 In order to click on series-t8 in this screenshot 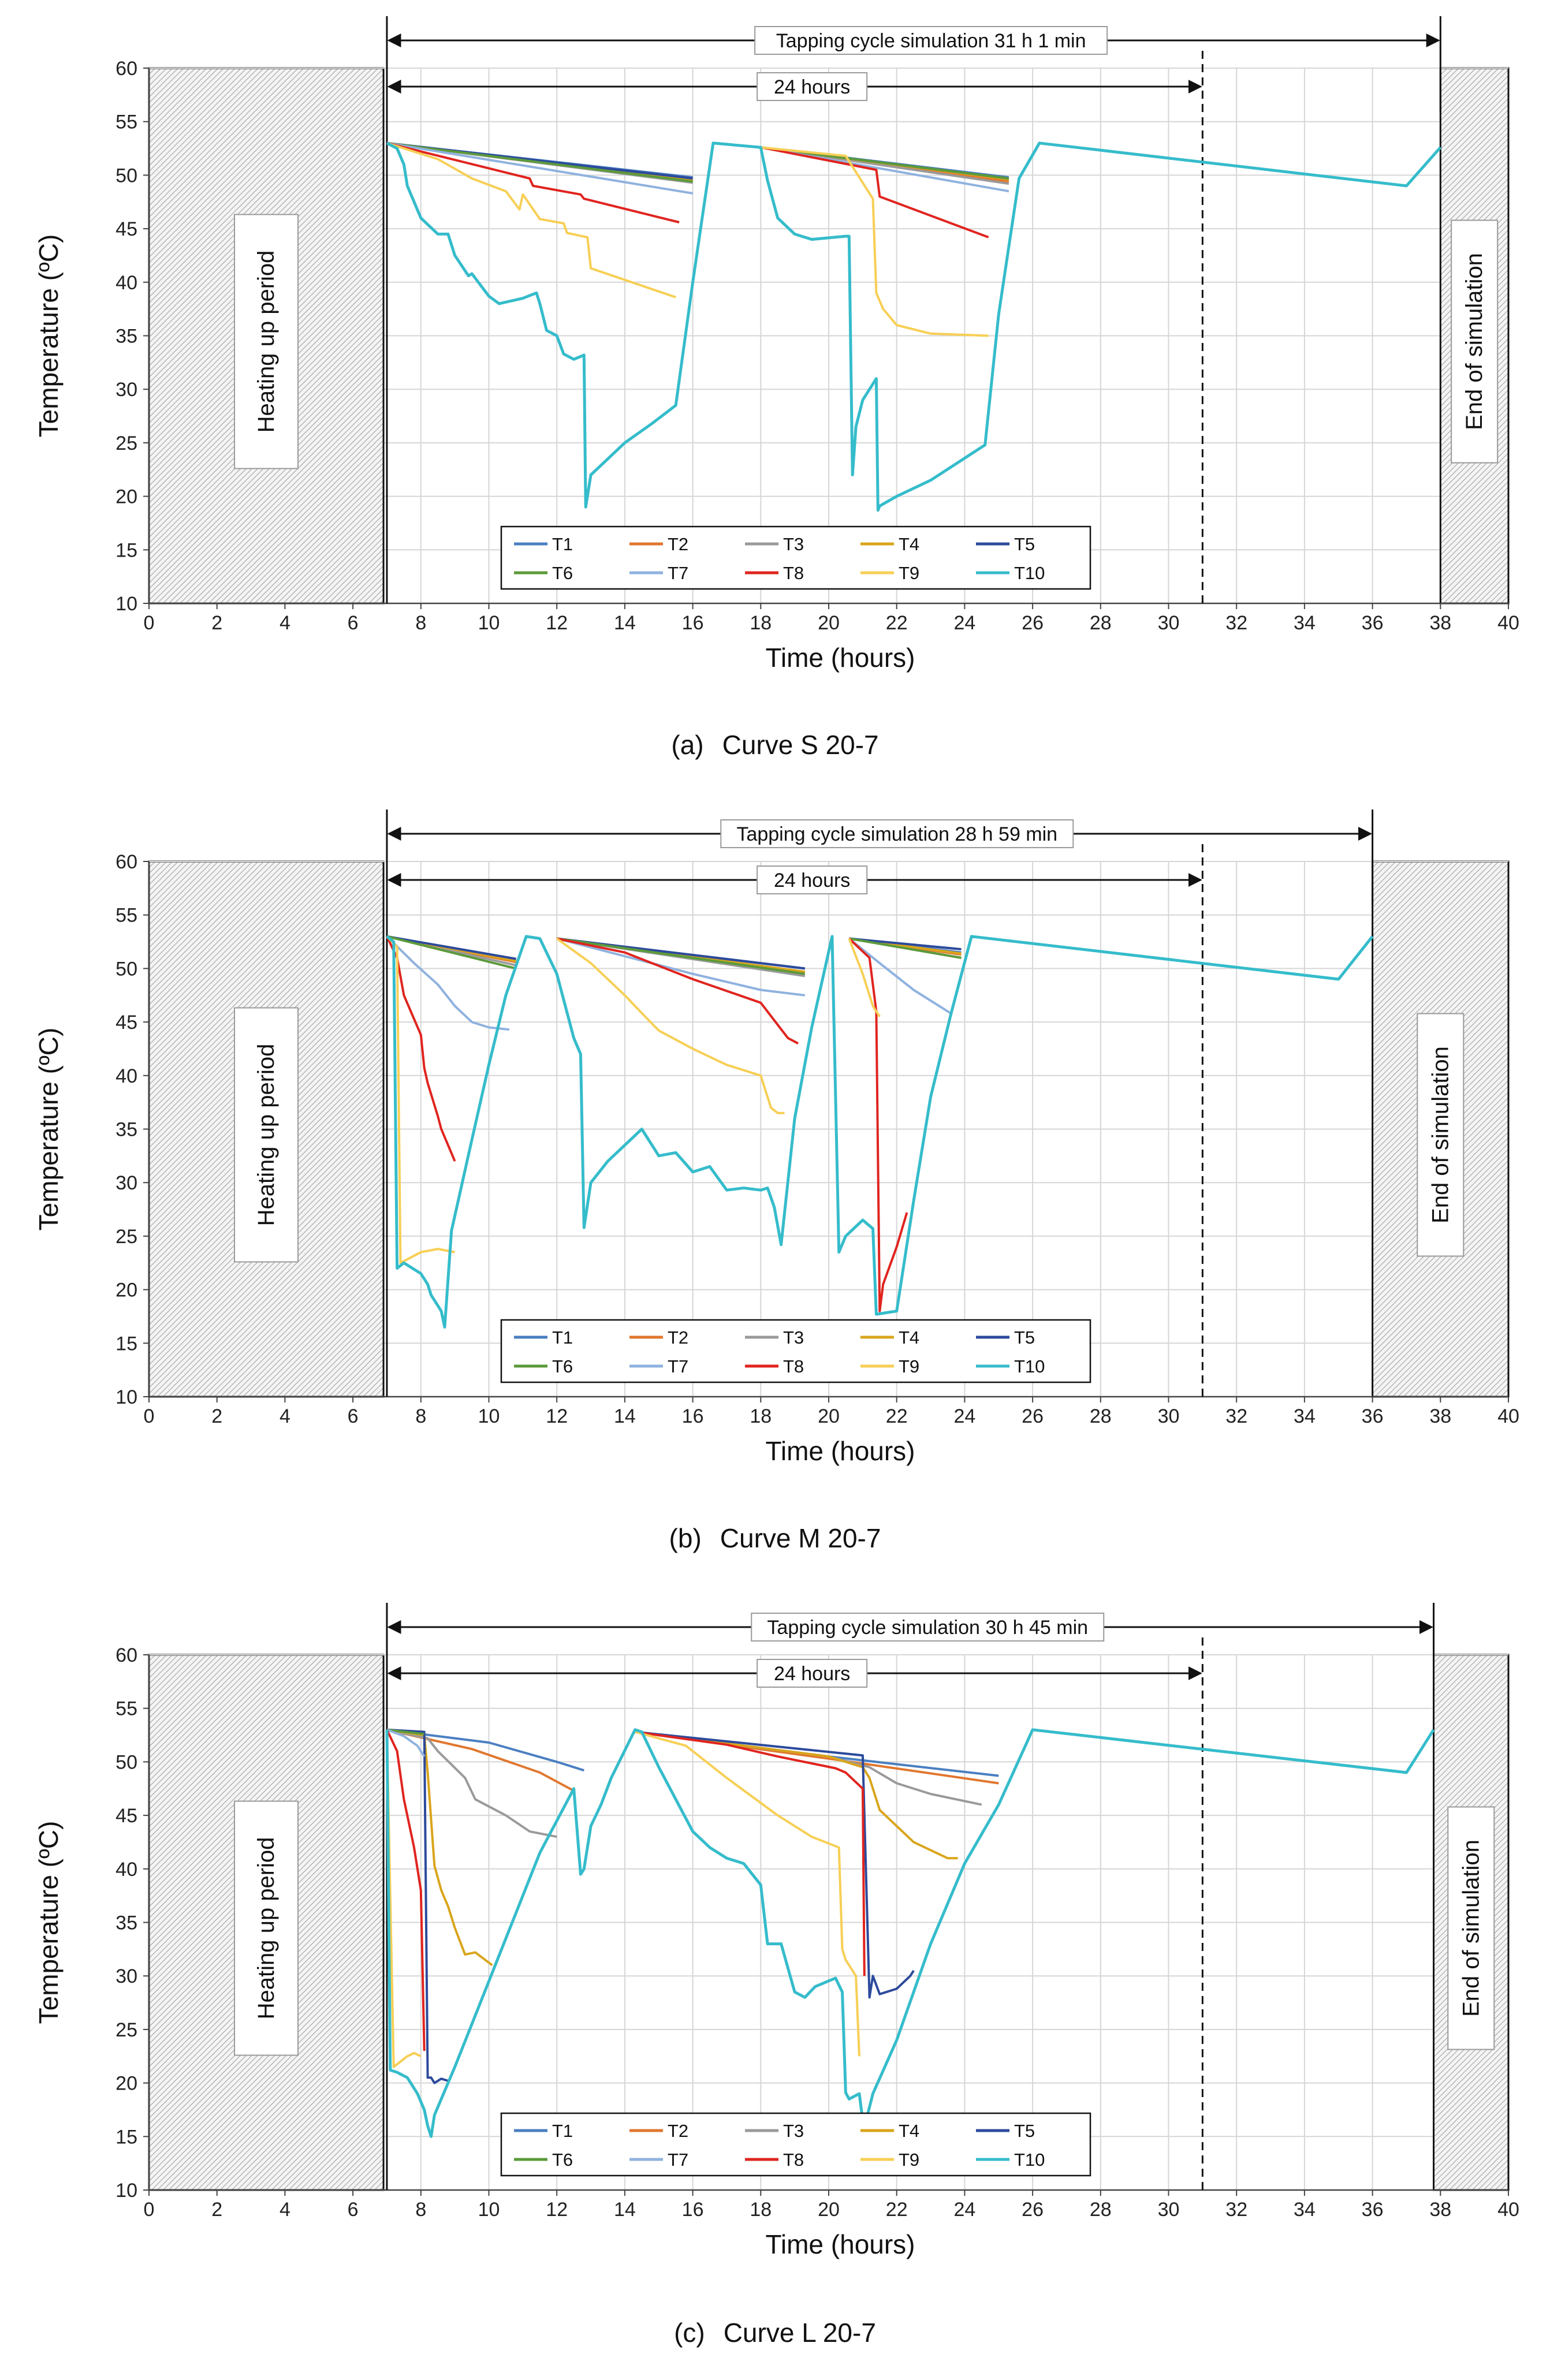, I will do `click(687, 189)`.